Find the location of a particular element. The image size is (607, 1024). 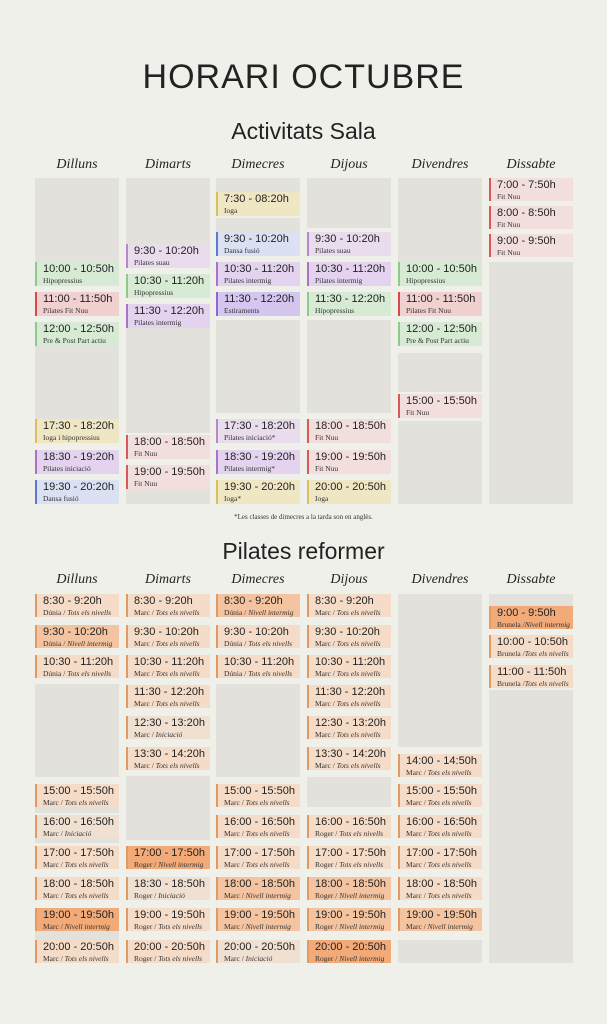

class-slot: 19:30 - 20:20h Ioga* is located at coordinates (258, 492).